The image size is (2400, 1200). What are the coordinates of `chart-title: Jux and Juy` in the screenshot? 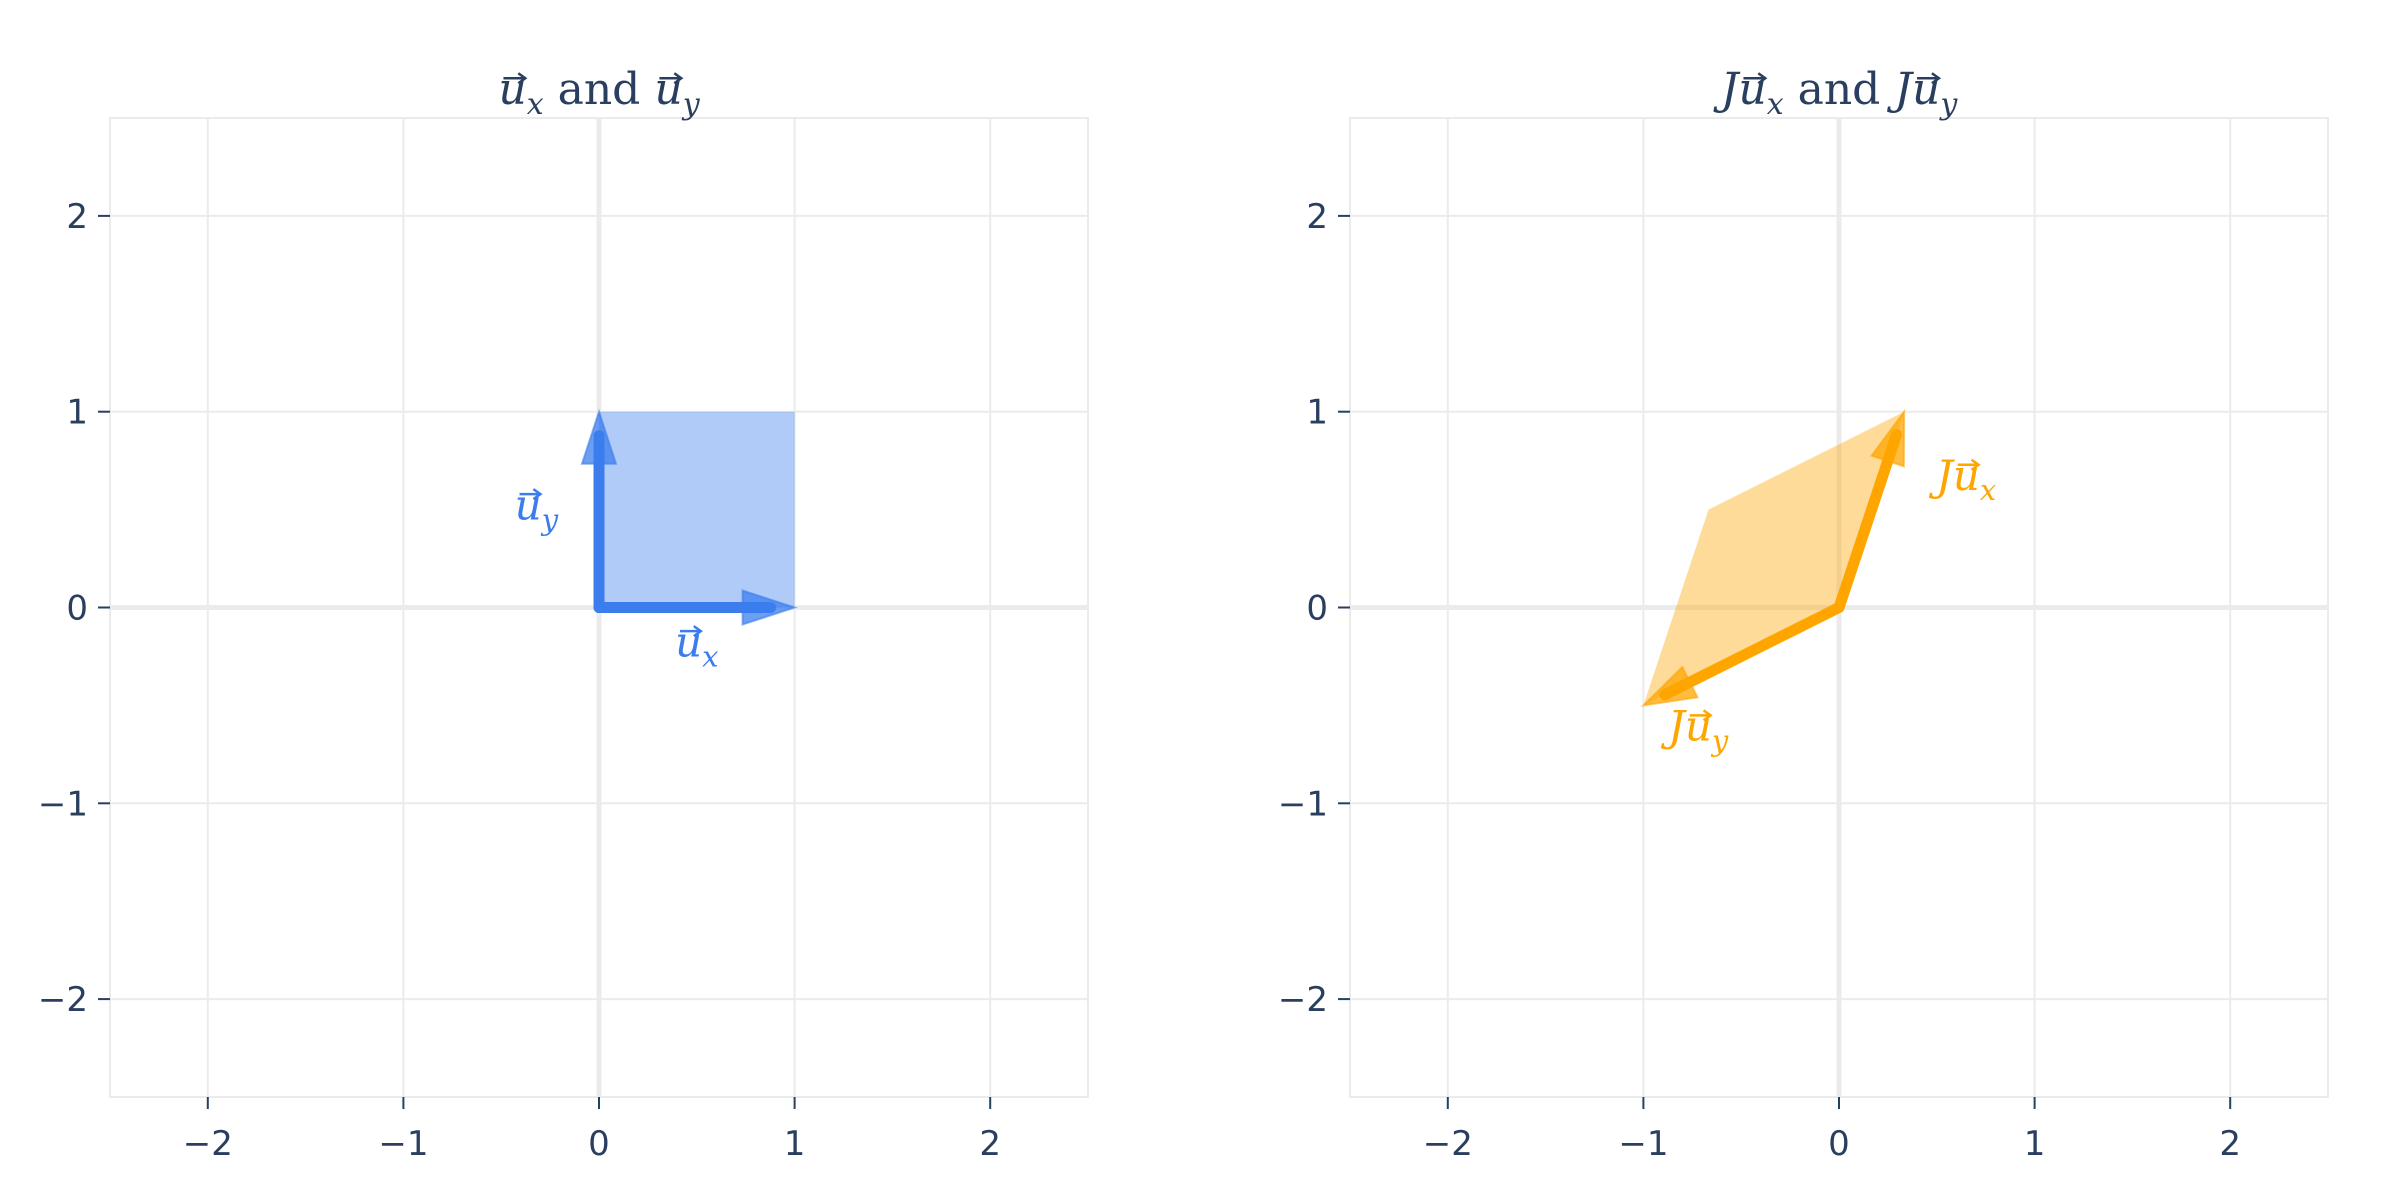 It's located at (1836, 93).